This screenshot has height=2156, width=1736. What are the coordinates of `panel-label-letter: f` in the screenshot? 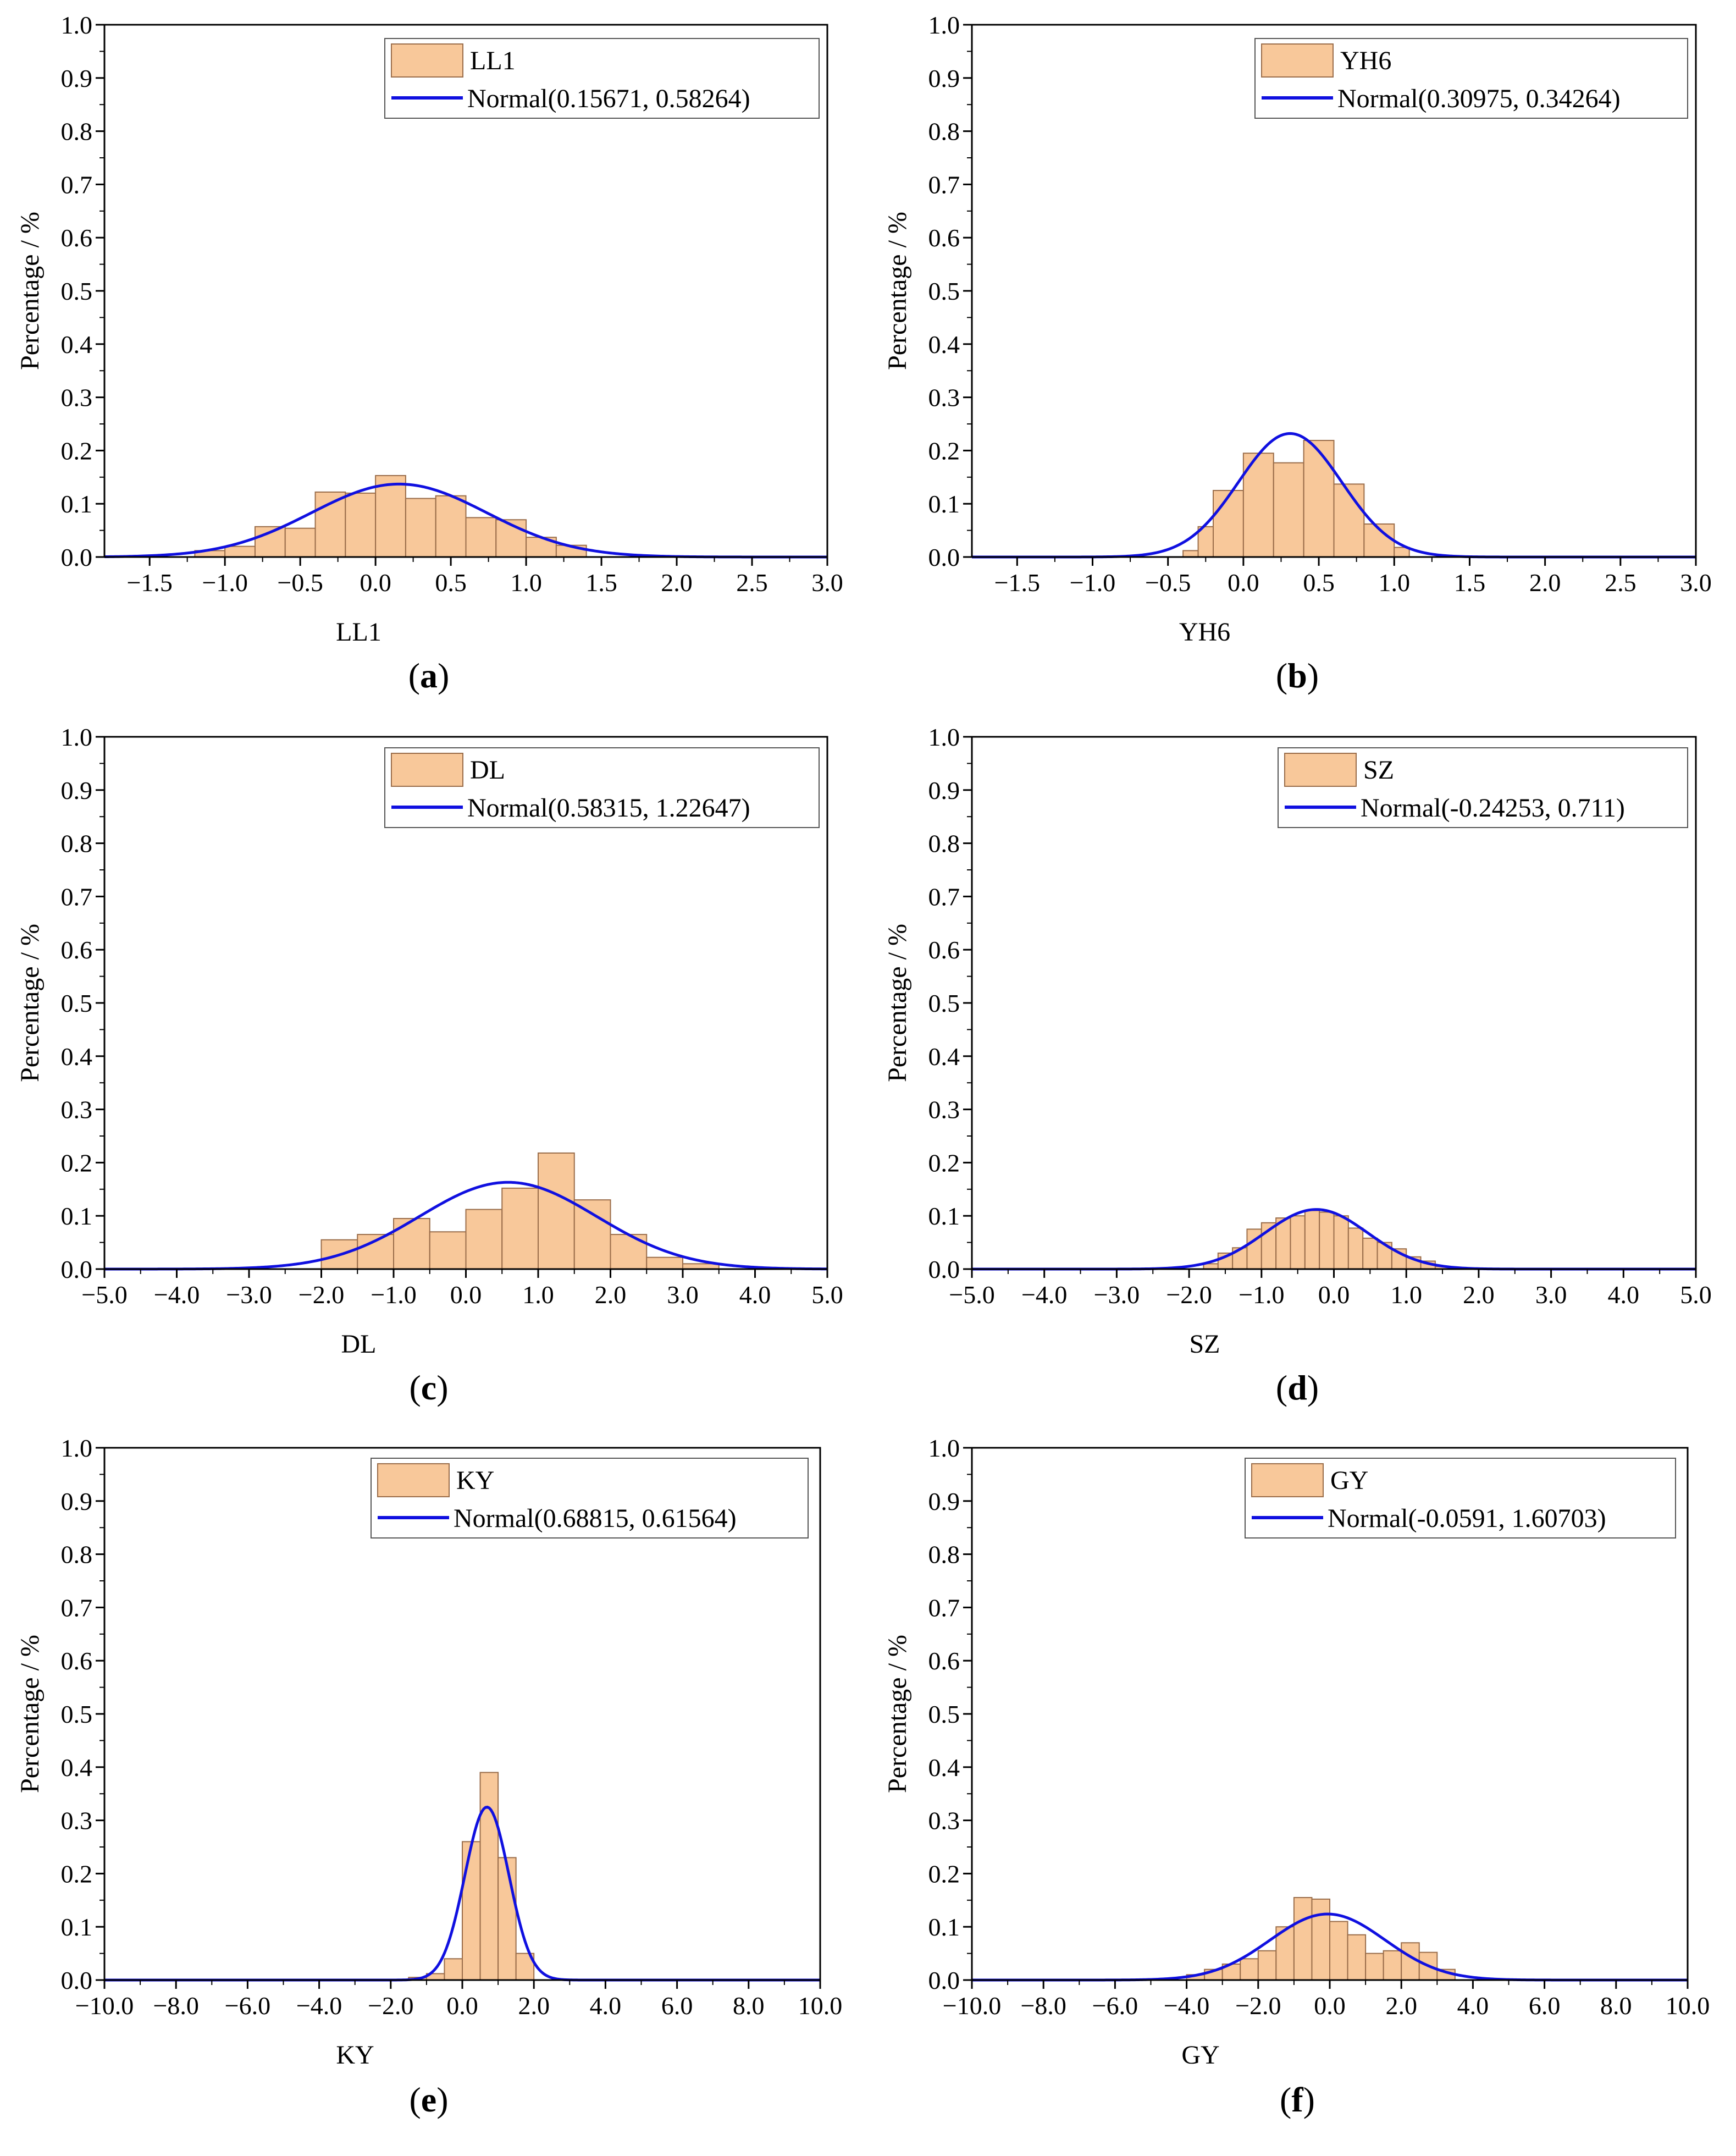 It's located at (1297, 2099).